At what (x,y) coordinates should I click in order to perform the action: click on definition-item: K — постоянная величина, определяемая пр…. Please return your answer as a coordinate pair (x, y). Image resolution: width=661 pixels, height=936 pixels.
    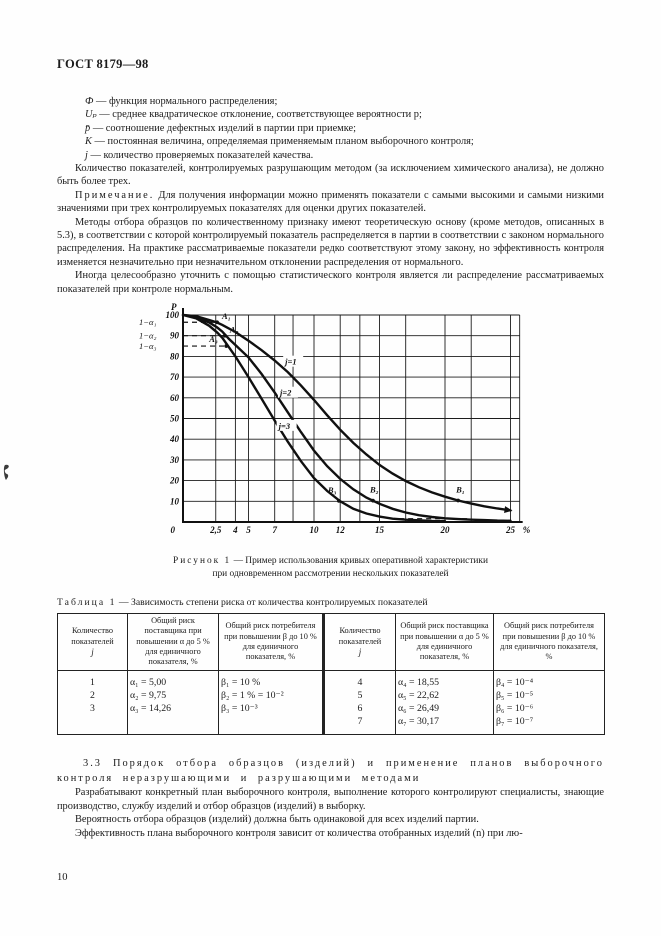
    Looking at the image, I should click on (344, 141).